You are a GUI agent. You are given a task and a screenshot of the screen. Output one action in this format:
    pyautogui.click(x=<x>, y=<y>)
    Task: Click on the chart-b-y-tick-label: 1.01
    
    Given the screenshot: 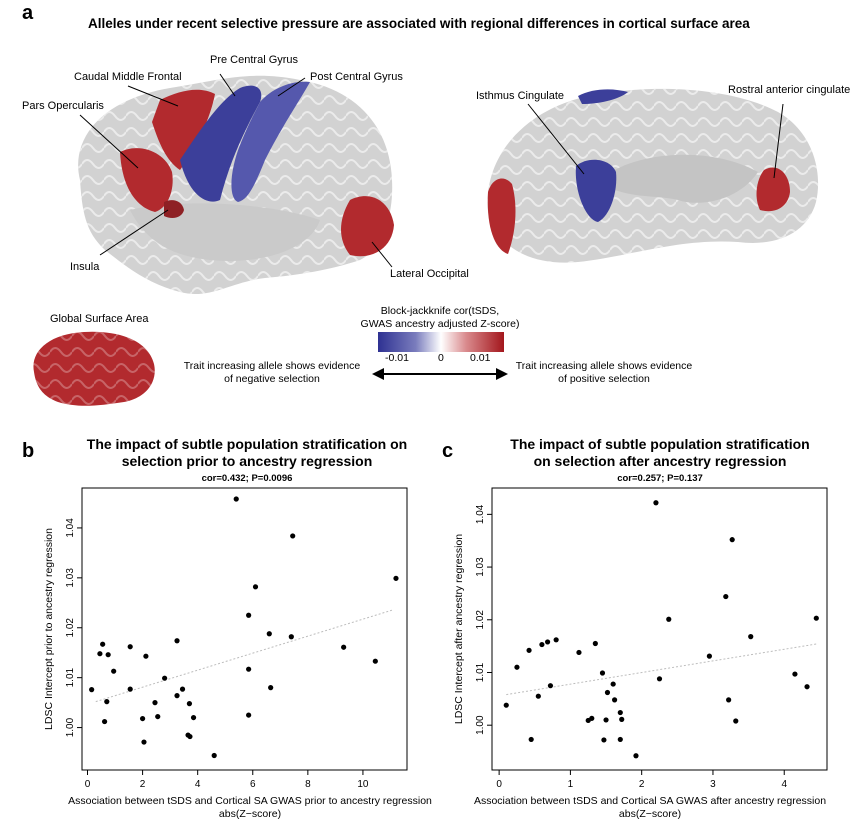 What is the action you would take?
    pyautogui.click(x=70, y=677)
    